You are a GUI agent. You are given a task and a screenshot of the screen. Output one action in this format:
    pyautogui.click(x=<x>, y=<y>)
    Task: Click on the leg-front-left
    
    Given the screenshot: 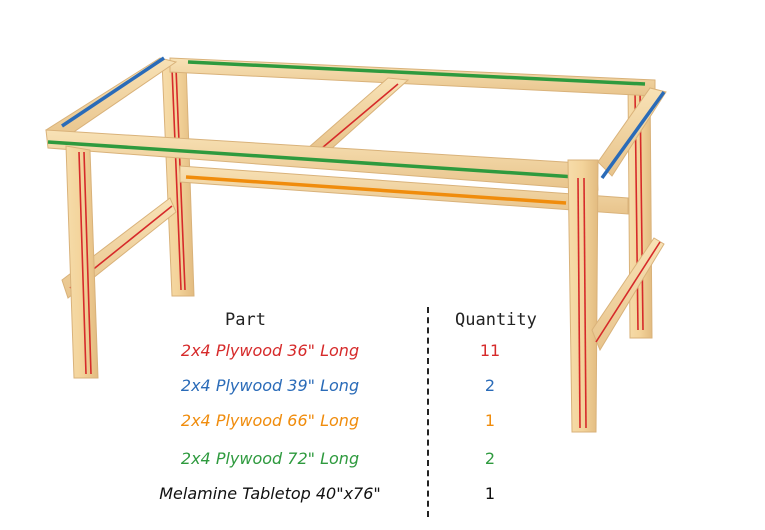 What is the action you would take?
    pyautogui.click(x=82, y=262)
    